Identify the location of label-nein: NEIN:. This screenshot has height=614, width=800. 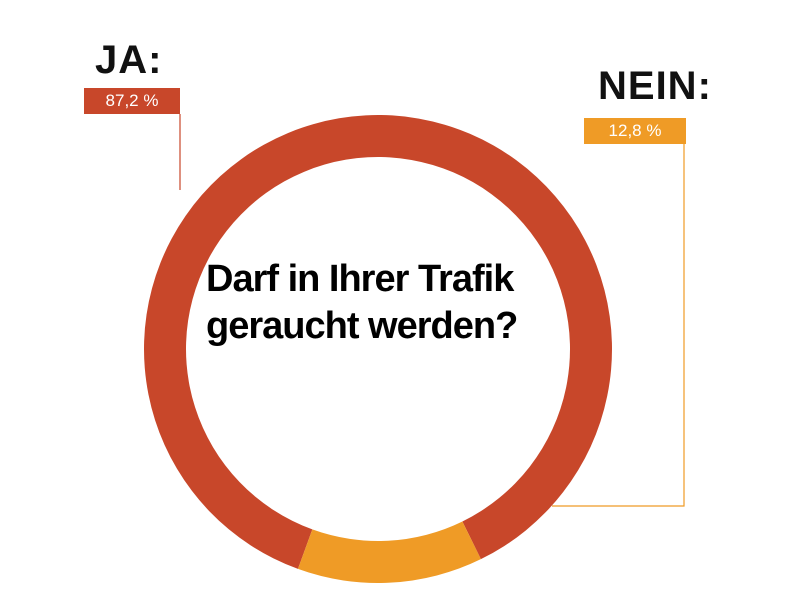
(655, 86).